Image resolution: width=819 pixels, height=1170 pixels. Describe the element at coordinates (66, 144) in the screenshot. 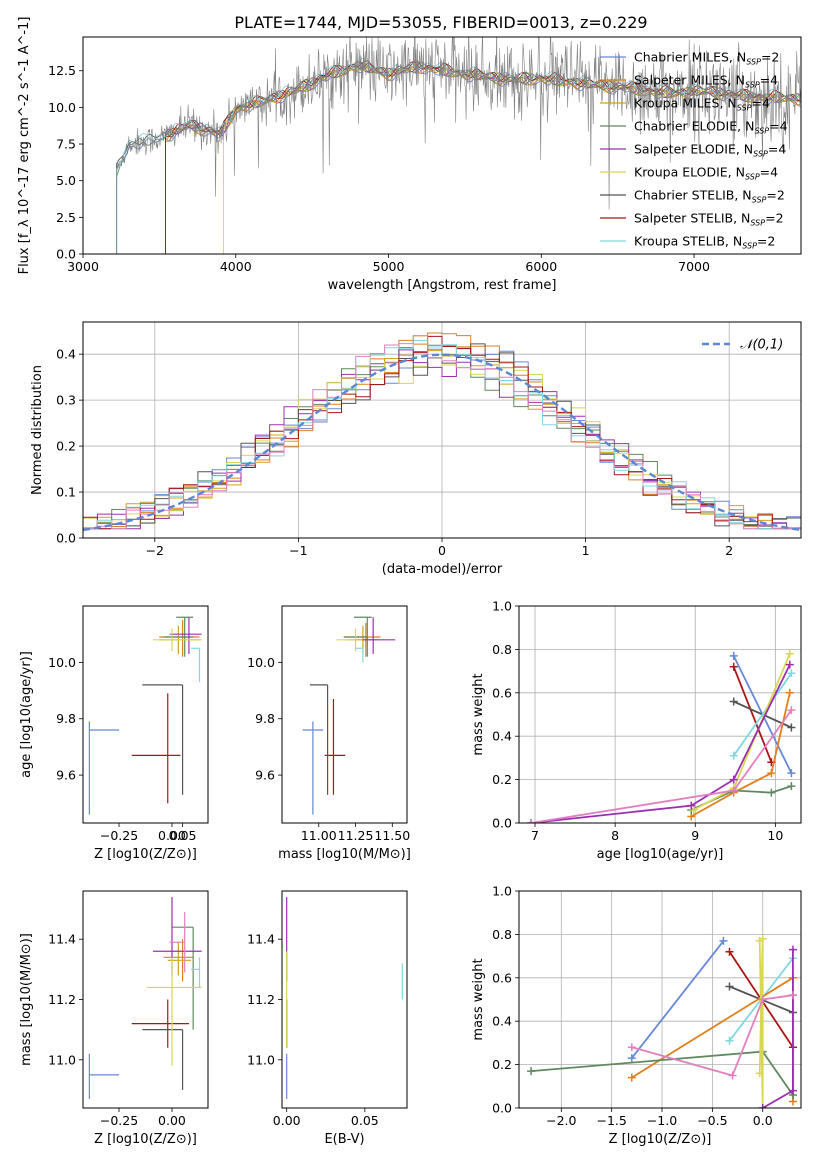

I see `spectrum-ytick-label: 7.5` at that location.